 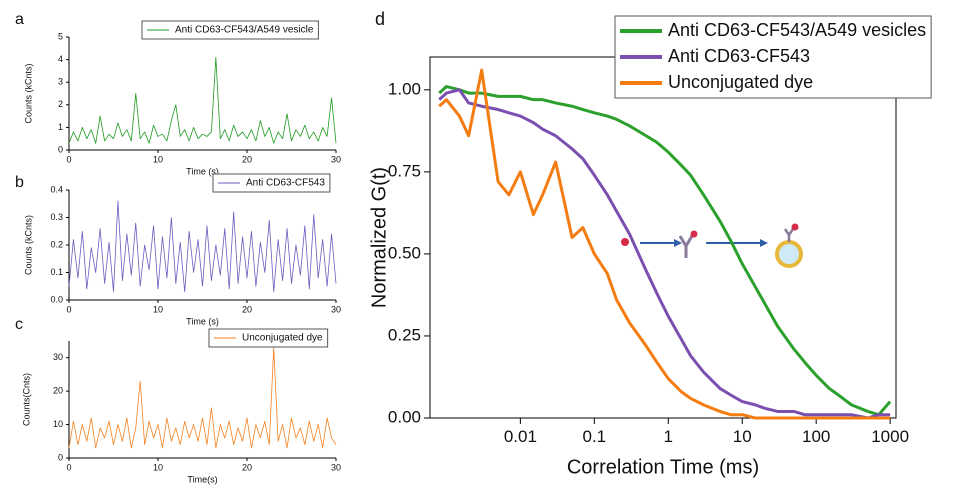 What do you see at coordinates (58, 391) in the screenshot?
I see `y-tick-label: 20` at bounding box center [58, 391].